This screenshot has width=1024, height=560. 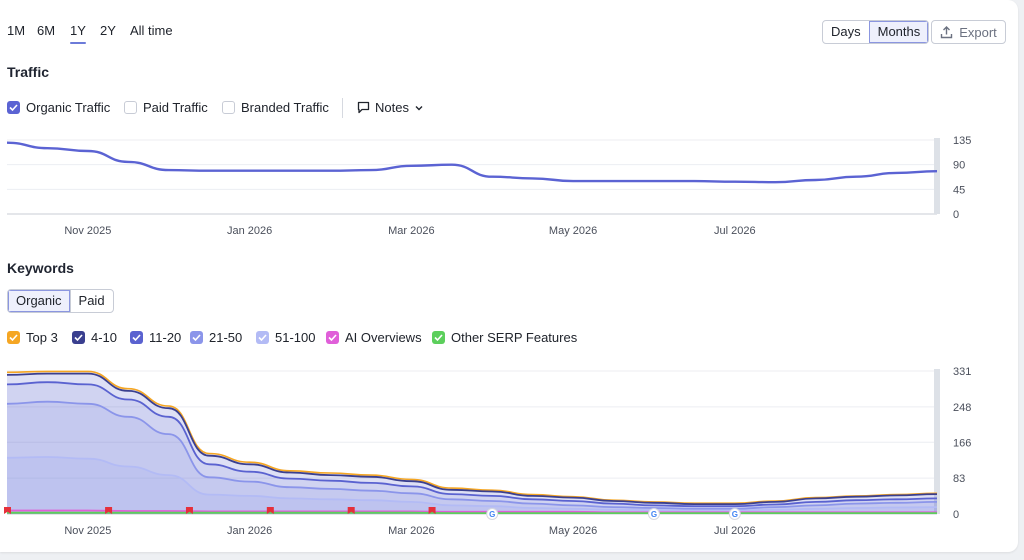 I want to click on chevron-down-icon, so click(x=419, y=107).